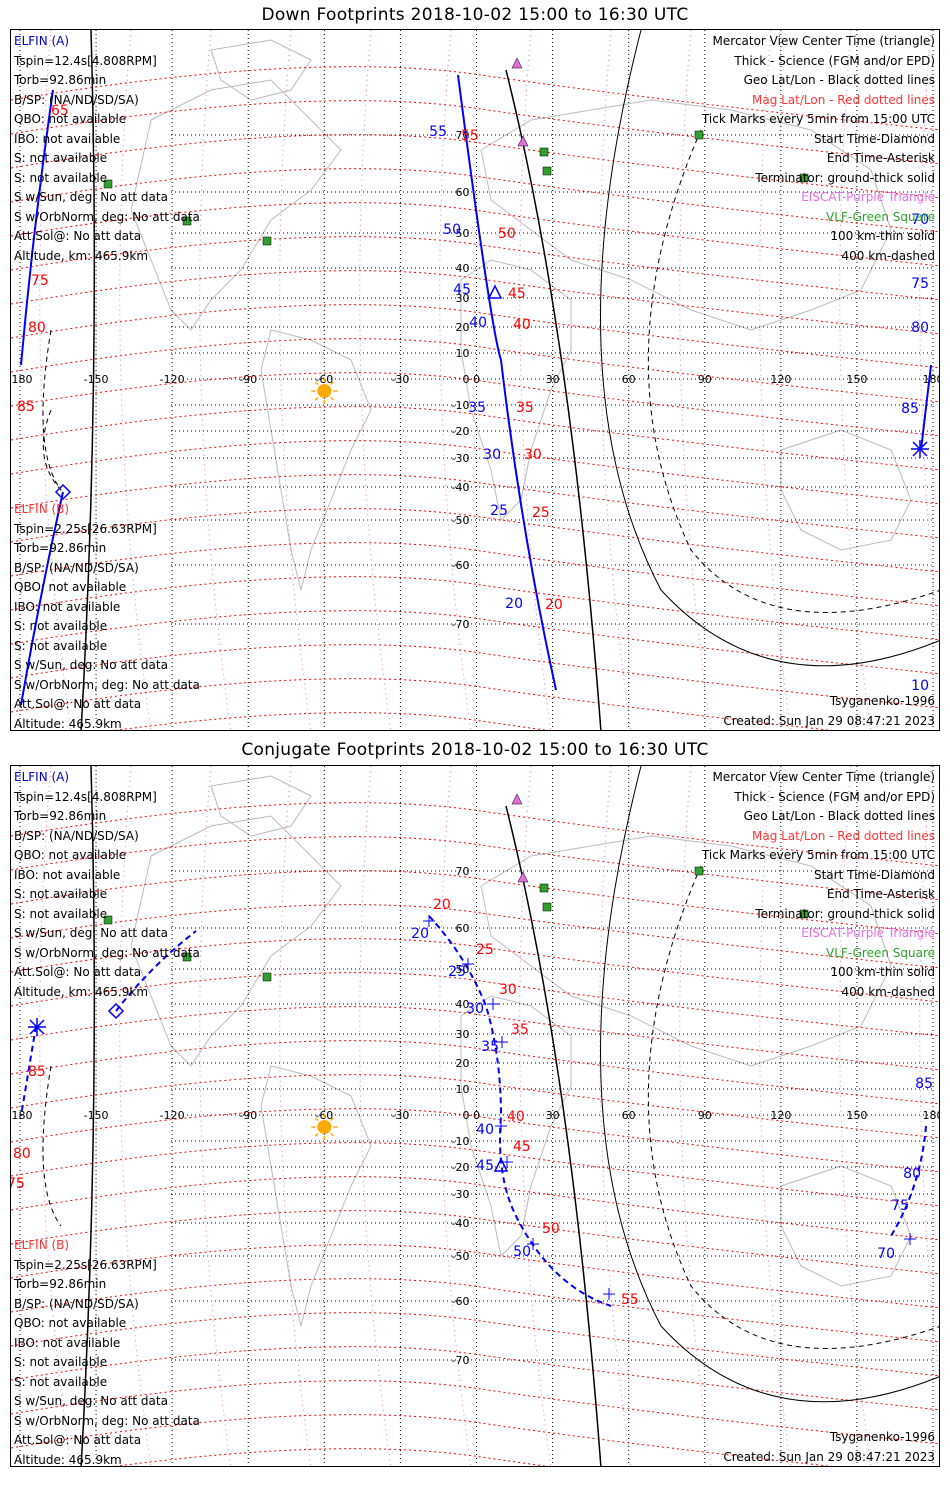 Image resolution: width=950 pixels, height=1500 pixels. Describe the element at coordinates (478, 323) in the screenshot. I see `track-tick-label: 40` at that location.